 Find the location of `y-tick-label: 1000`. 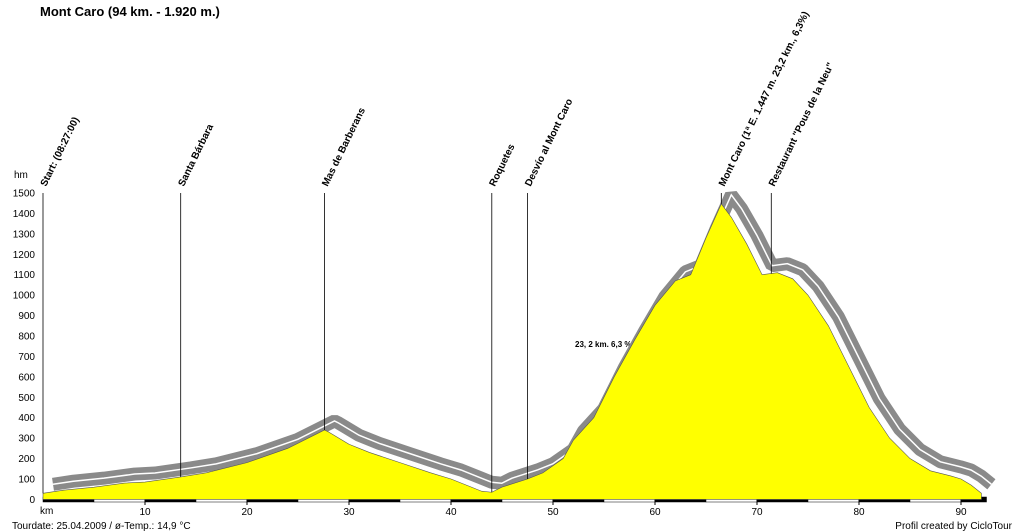

y-tick-label: 1000 is located at coordinates (24, 296).